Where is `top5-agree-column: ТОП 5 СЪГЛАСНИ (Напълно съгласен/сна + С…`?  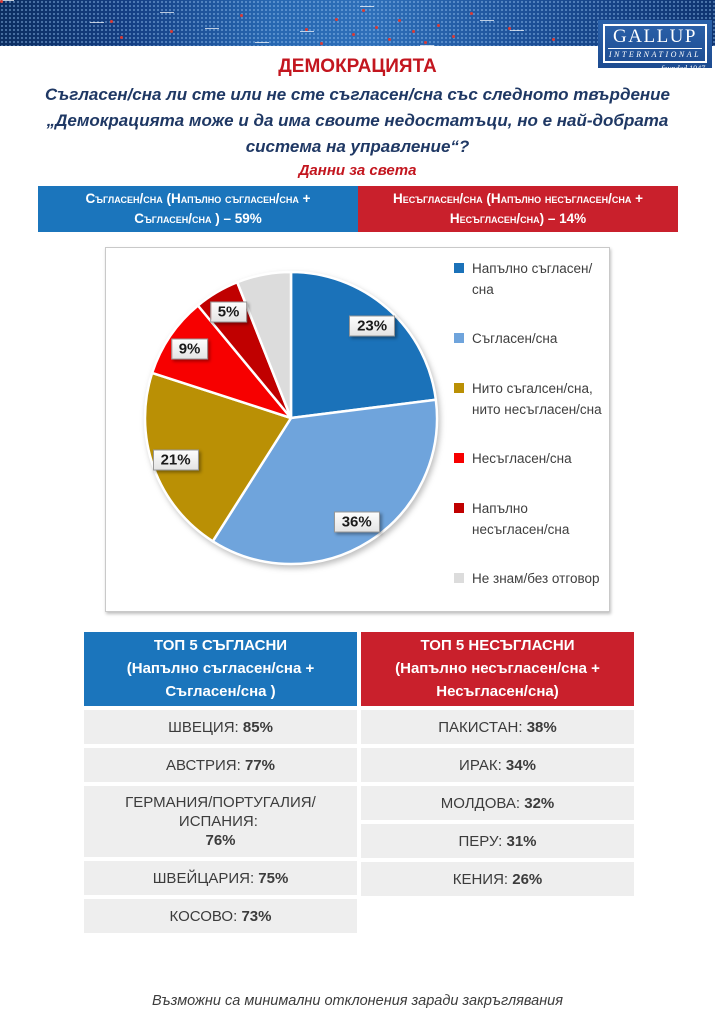 top5-agree-column: ТОП 5 СЪГЛАСНИ (Напълно съгласен/сна + С… is located at coordinates (220, 782).